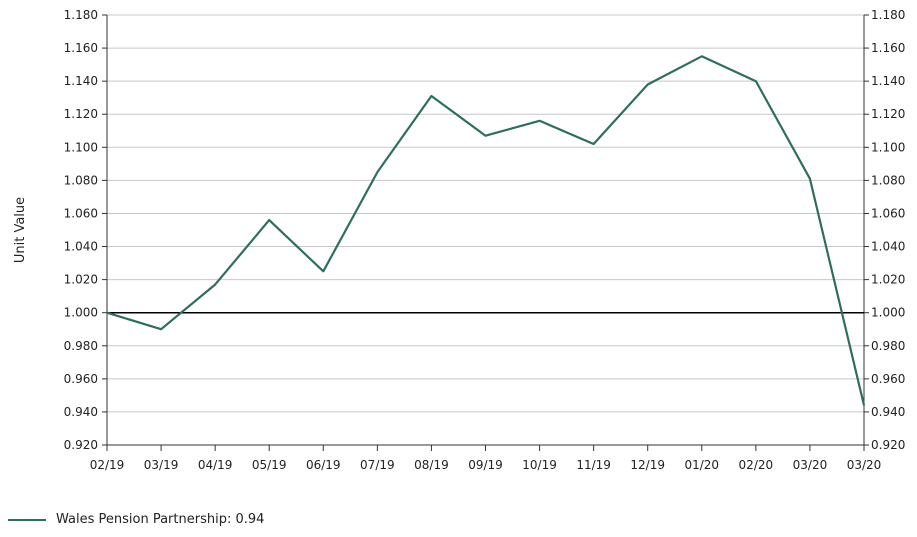 This screenshot has width=917, height=537. What do you see at coordinates (377, 465) in the screenshot?
I see `x-tick-label: 07/19` at bounding box center [377, 465].